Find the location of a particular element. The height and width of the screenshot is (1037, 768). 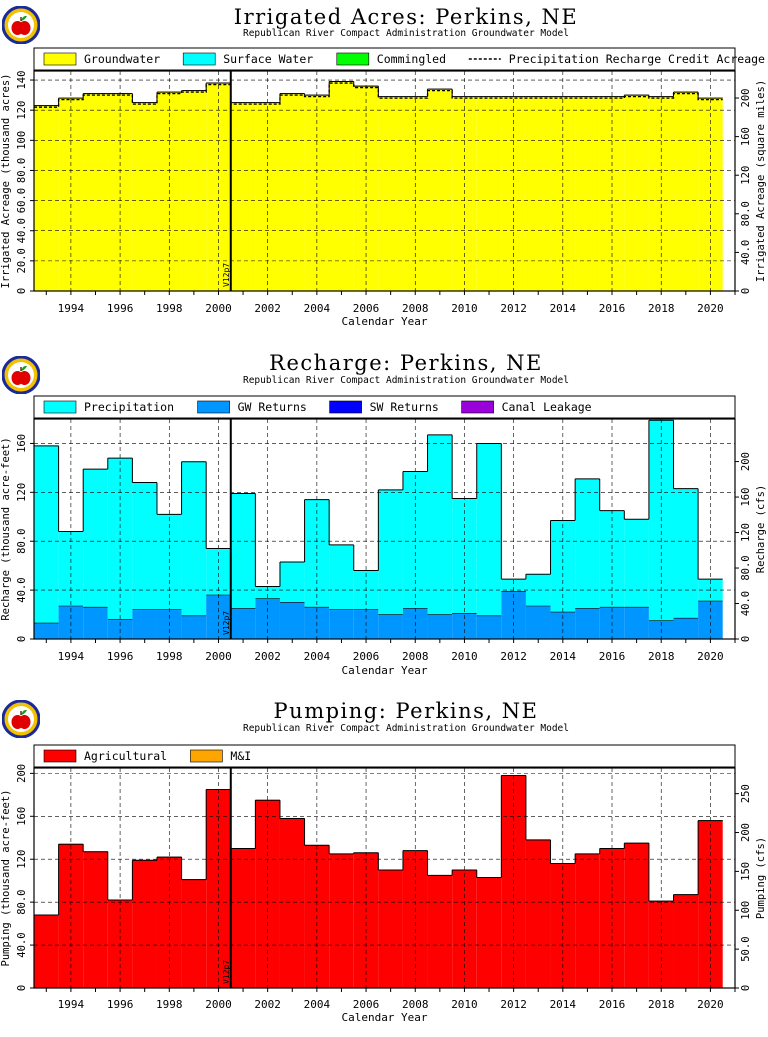

y-tick-label: 20.0 is located at coordinates (22, 260).